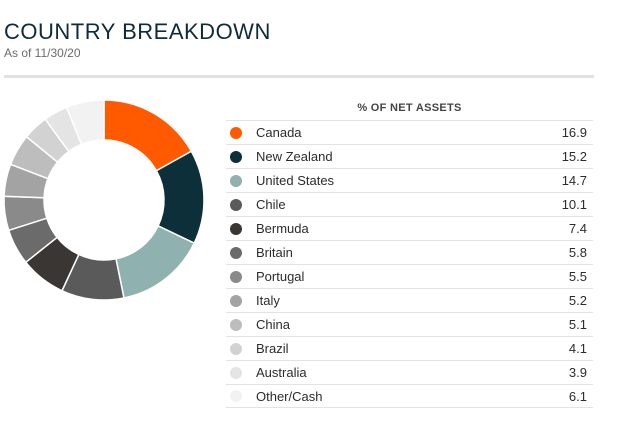  What do you see at coordinates (282, 228) in the screenshot?
I see `country-label: Bermuda` at bounding box center [282, 228].